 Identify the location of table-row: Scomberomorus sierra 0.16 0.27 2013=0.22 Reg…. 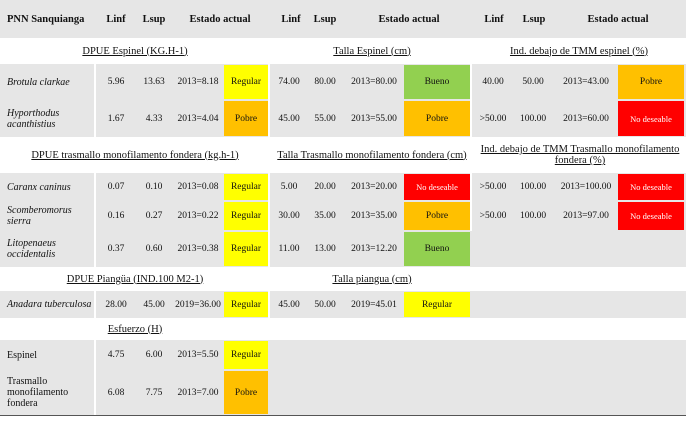
(343, 216).